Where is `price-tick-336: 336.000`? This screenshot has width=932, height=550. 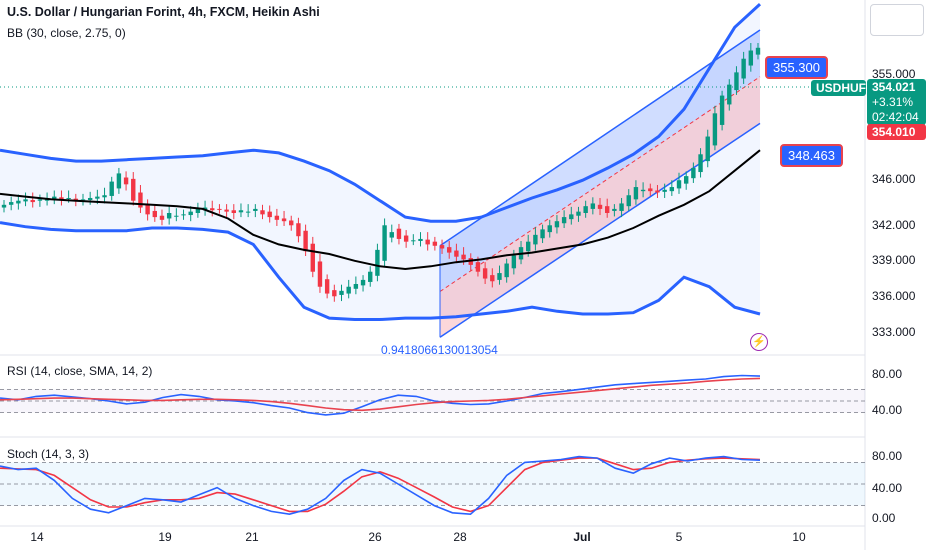 price-tick-336: 336.000 is located at coordinates (894, 296).